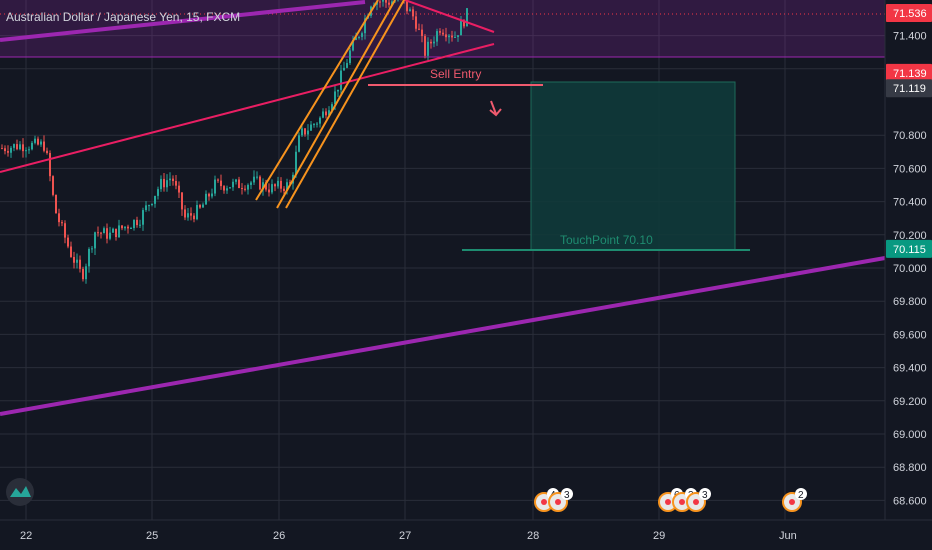  What do you see at coordinates (247, 108) in the screenshot?
I see `pink-support-trendline` at bounding box center [247, 108].